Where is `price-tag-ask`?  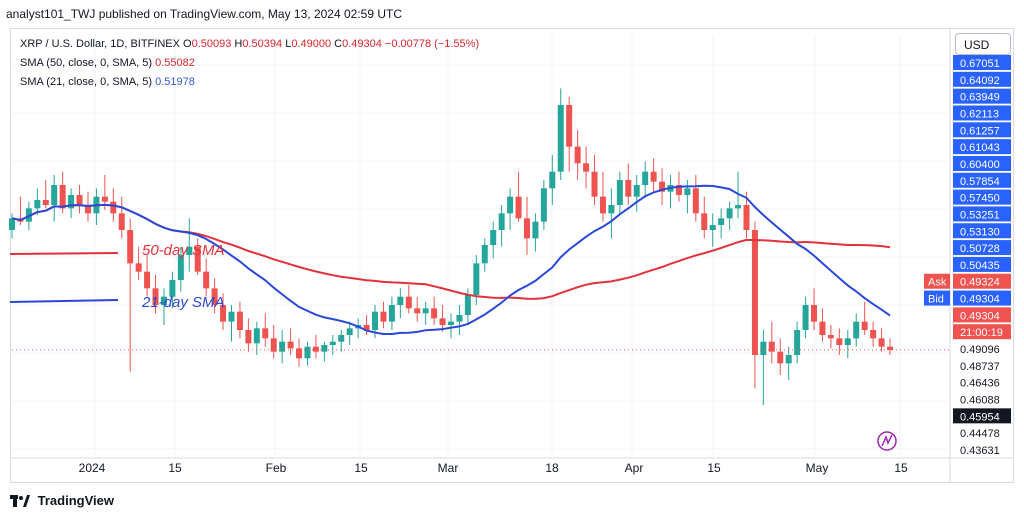
price-tag-ask is located at coordinates (937, 281).